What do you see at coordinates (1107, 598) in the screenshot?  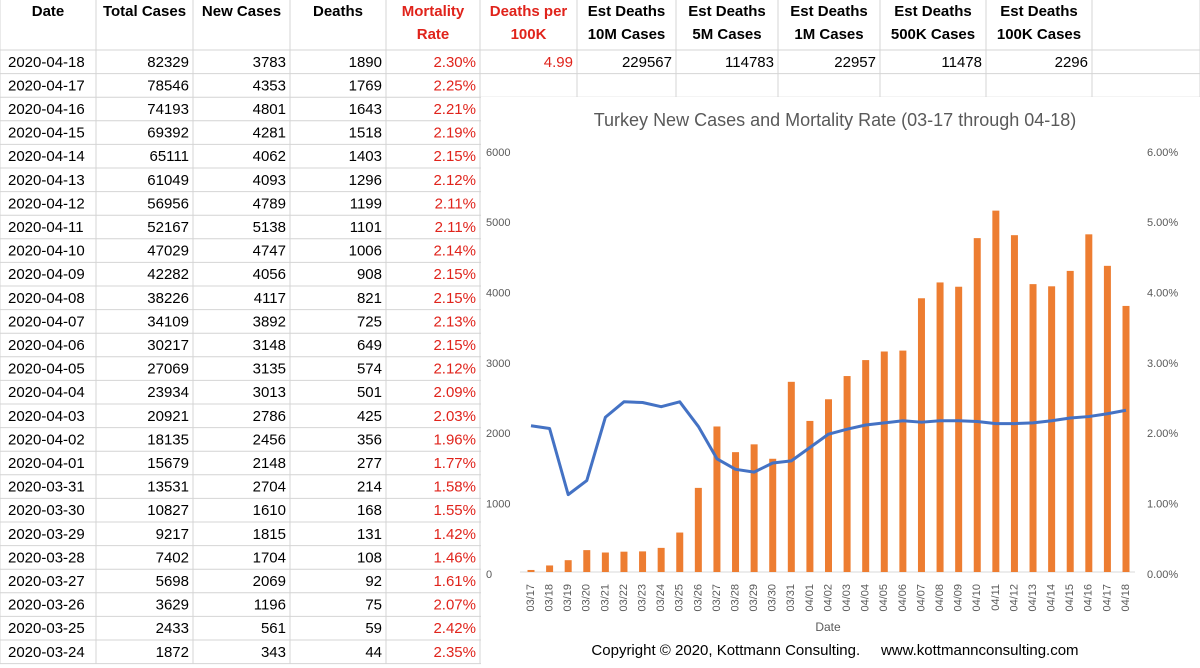 I see `x-tick-label: 04/17` at bounding box center [1107, 598].